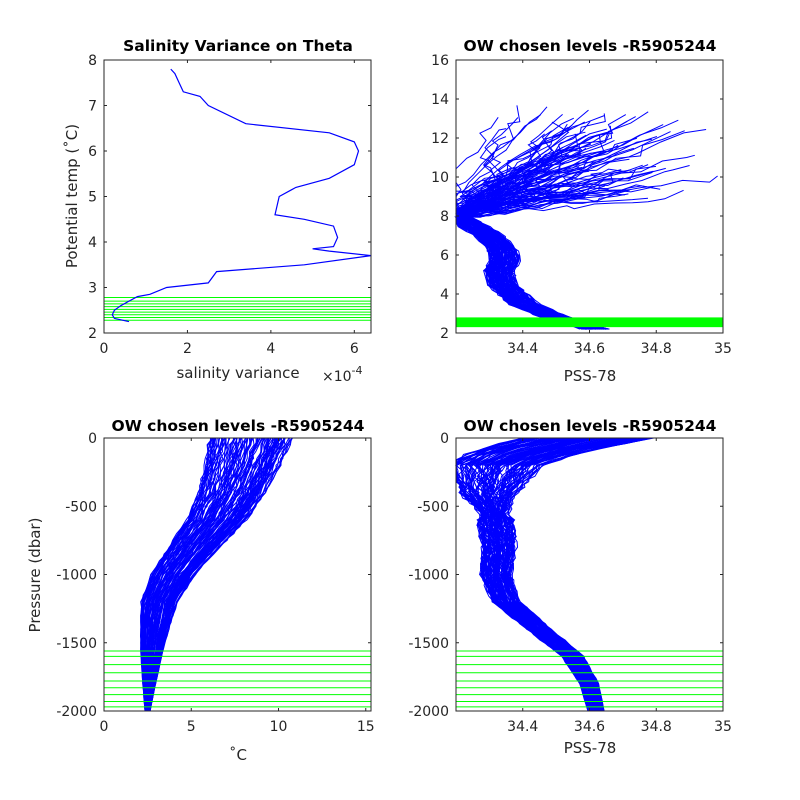 This screenshot has width=800, height=800. What do you see at coordinates (191, 727) in the screenshot?
I see `x-tick-label: 5` at bounding box center [191, 727].